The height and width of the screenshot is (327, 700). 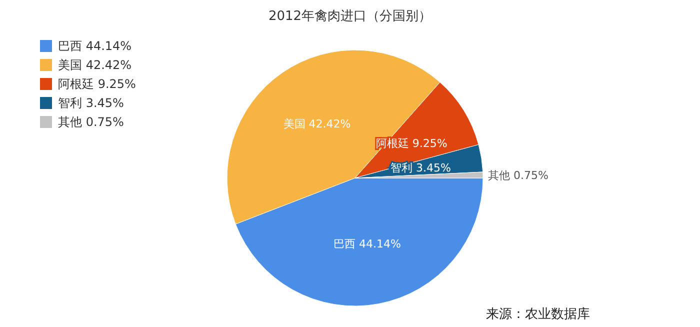 I want to click on data-label: 美国 42.42%, so click(x=317, y=123).